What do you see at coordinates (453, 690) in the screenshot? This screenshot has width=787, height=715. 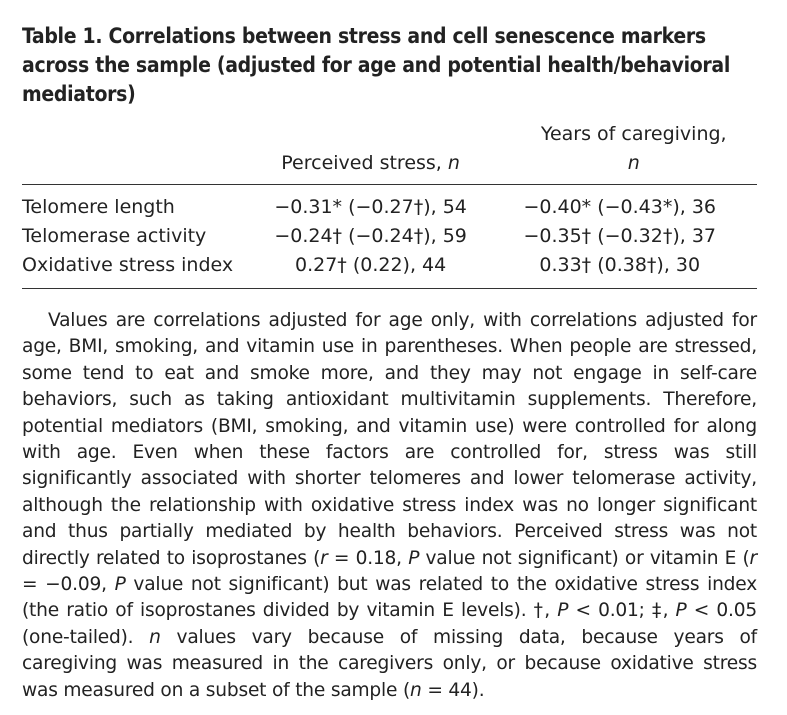 I see `text: = 44).` at bounding box center [453, 690].